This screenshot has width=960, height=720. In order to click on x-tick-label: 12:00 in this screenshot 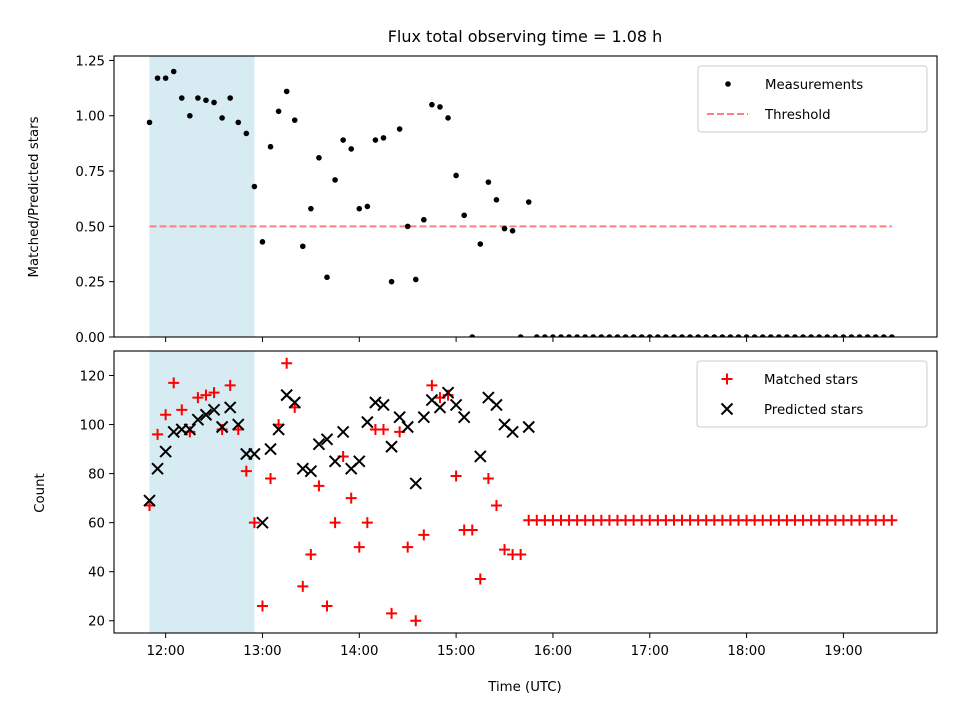, I will do `click(165, 651)`.